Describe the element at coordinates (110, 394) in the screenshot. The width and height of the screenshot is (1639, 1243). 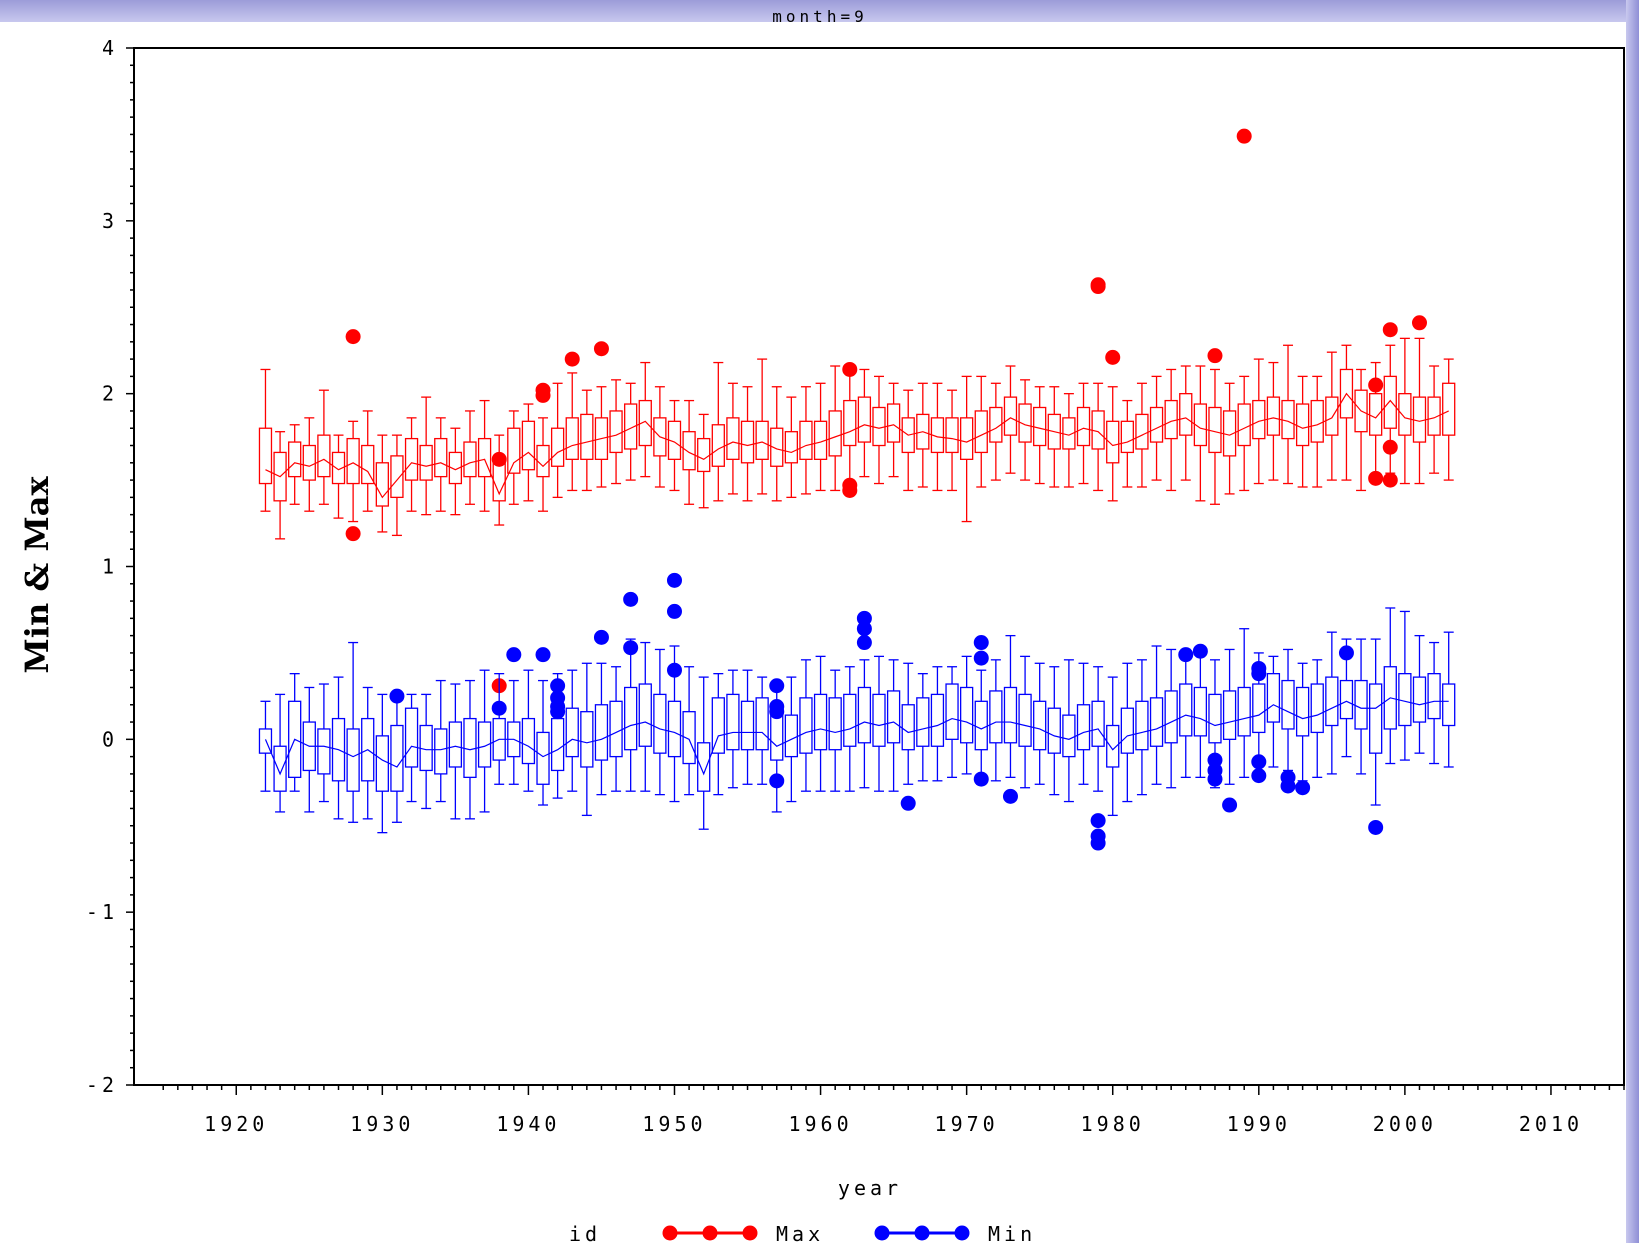
I see `y-tick-label: 2` at that location.